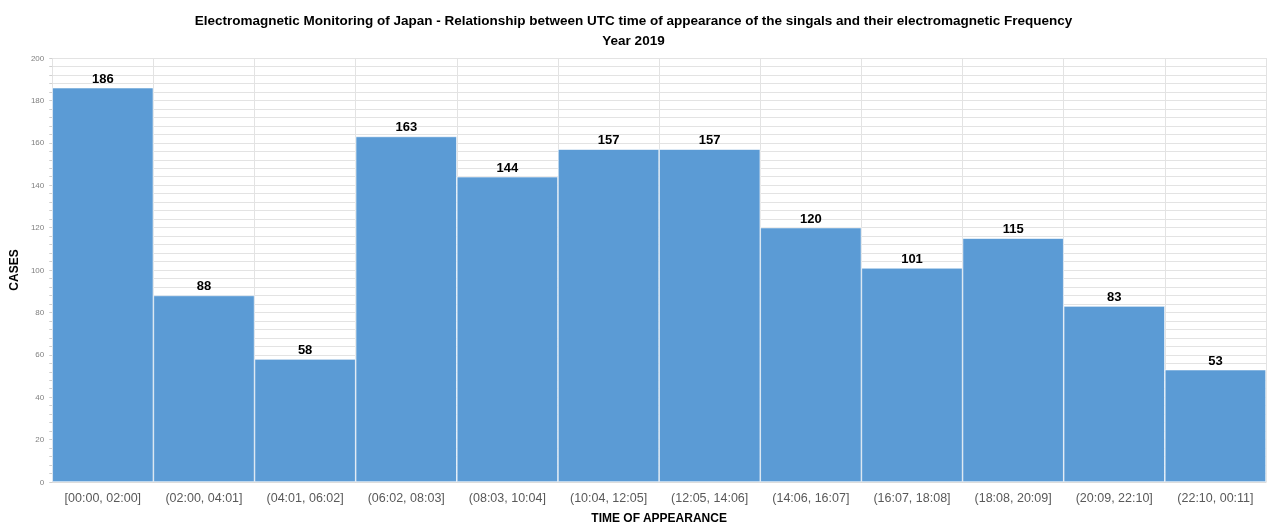 Image resolution: width=1267 pixels, height=529 pixels. What do you see at coordinates (102, 78) in the screenshot?
I see `data-label: 186` at bounding box center [102, 78].